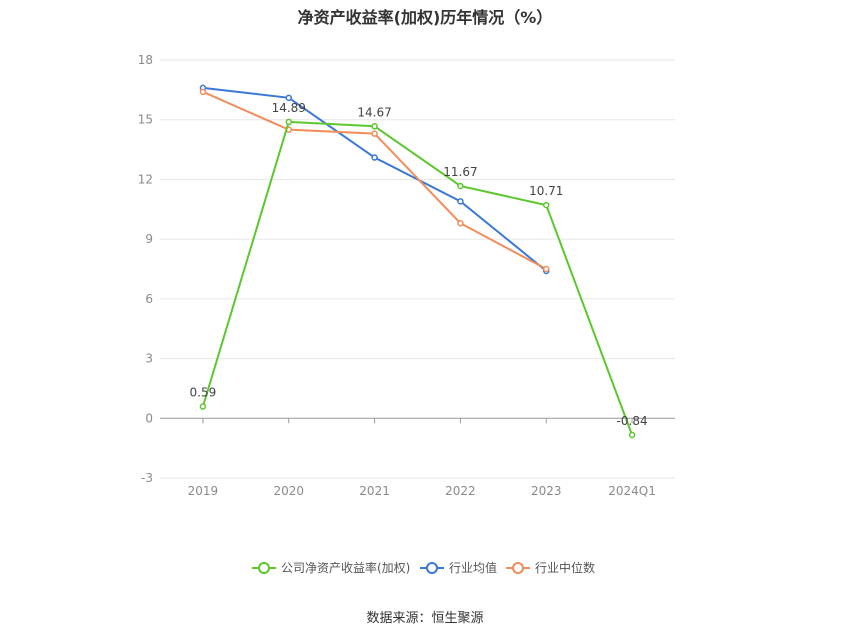 The height and width of the screenshot is (637, 850). What do you see at coordinates (149, 299) in the screenshot?
I see `y-tick-label: 6` at bounding box center [149, 299].